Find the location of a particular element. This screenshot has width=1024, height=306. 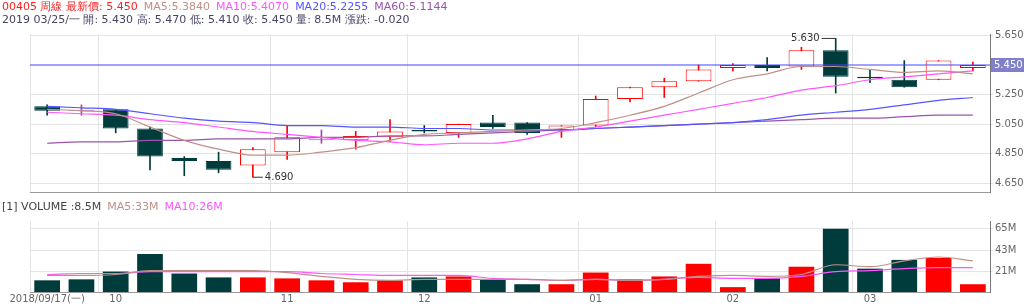

y-tick-label: 5.050 is located at coordinates (1009, 123).